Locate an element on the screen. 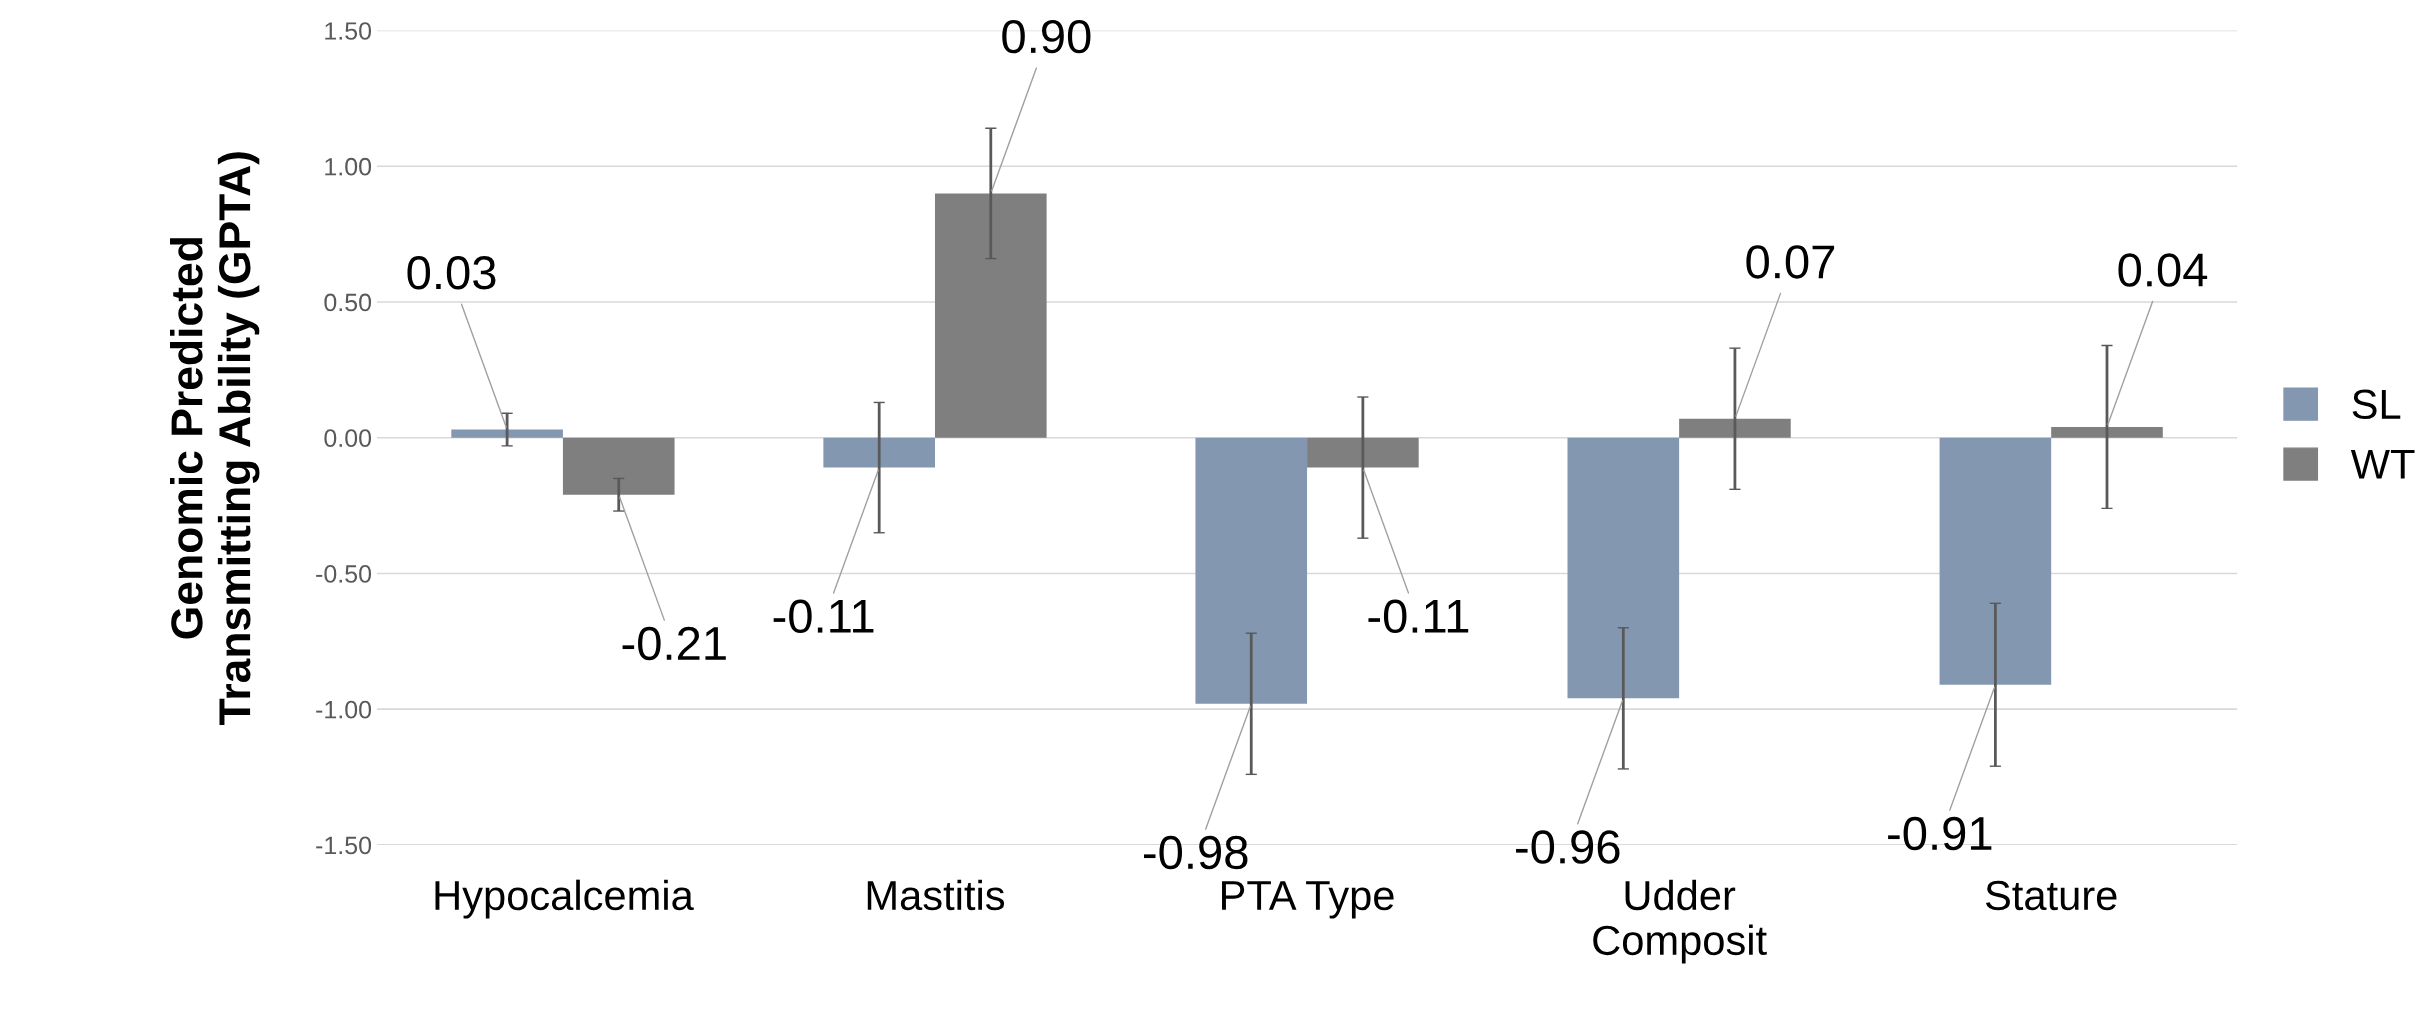 The image size is (2416, 1018). data-label: -0.98 is located at coordinates (1195, 852).